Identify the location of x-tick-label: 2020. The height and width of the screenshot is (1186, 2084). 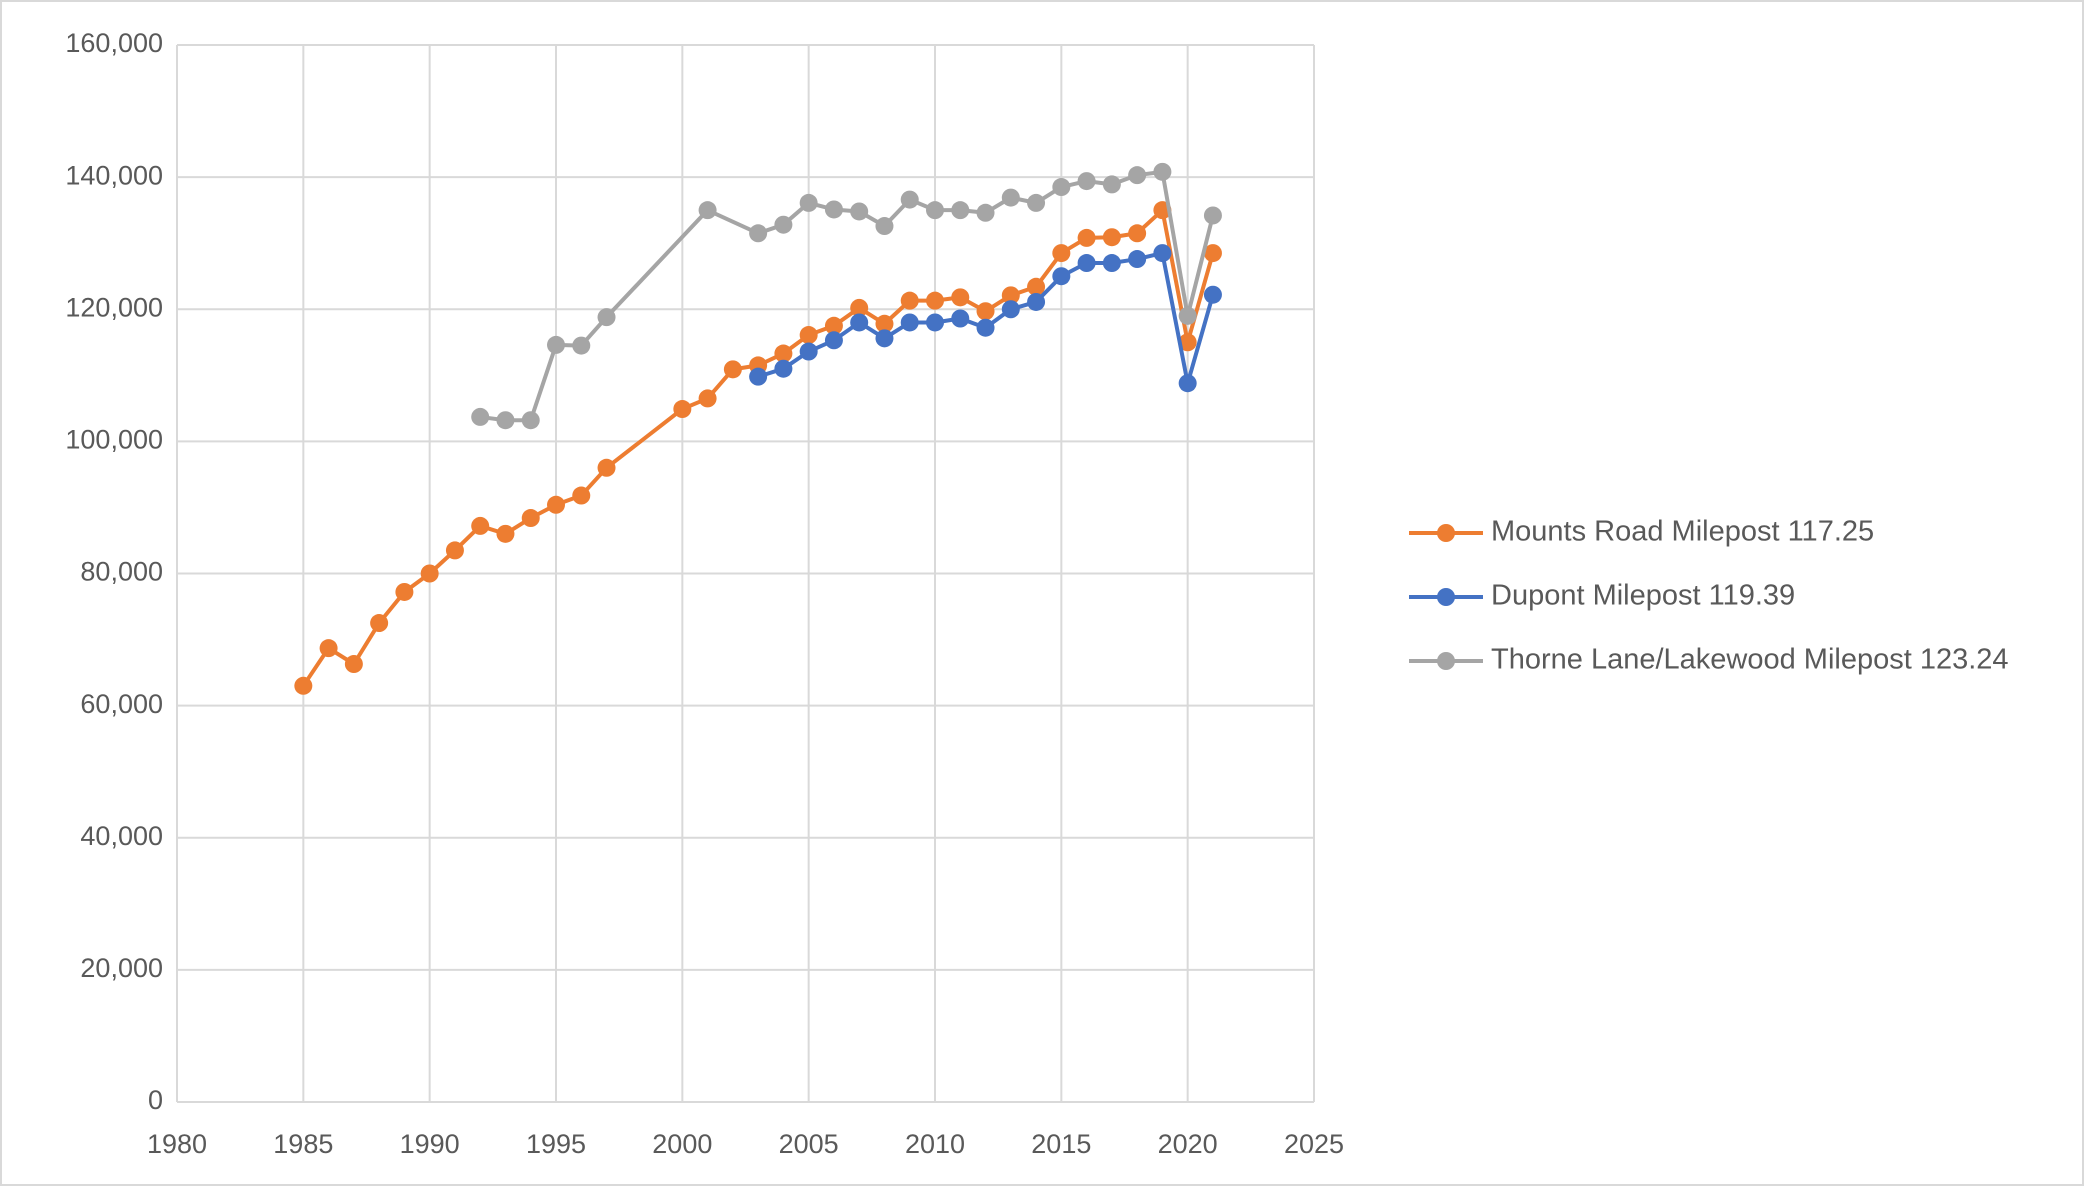
(1188, 1144).